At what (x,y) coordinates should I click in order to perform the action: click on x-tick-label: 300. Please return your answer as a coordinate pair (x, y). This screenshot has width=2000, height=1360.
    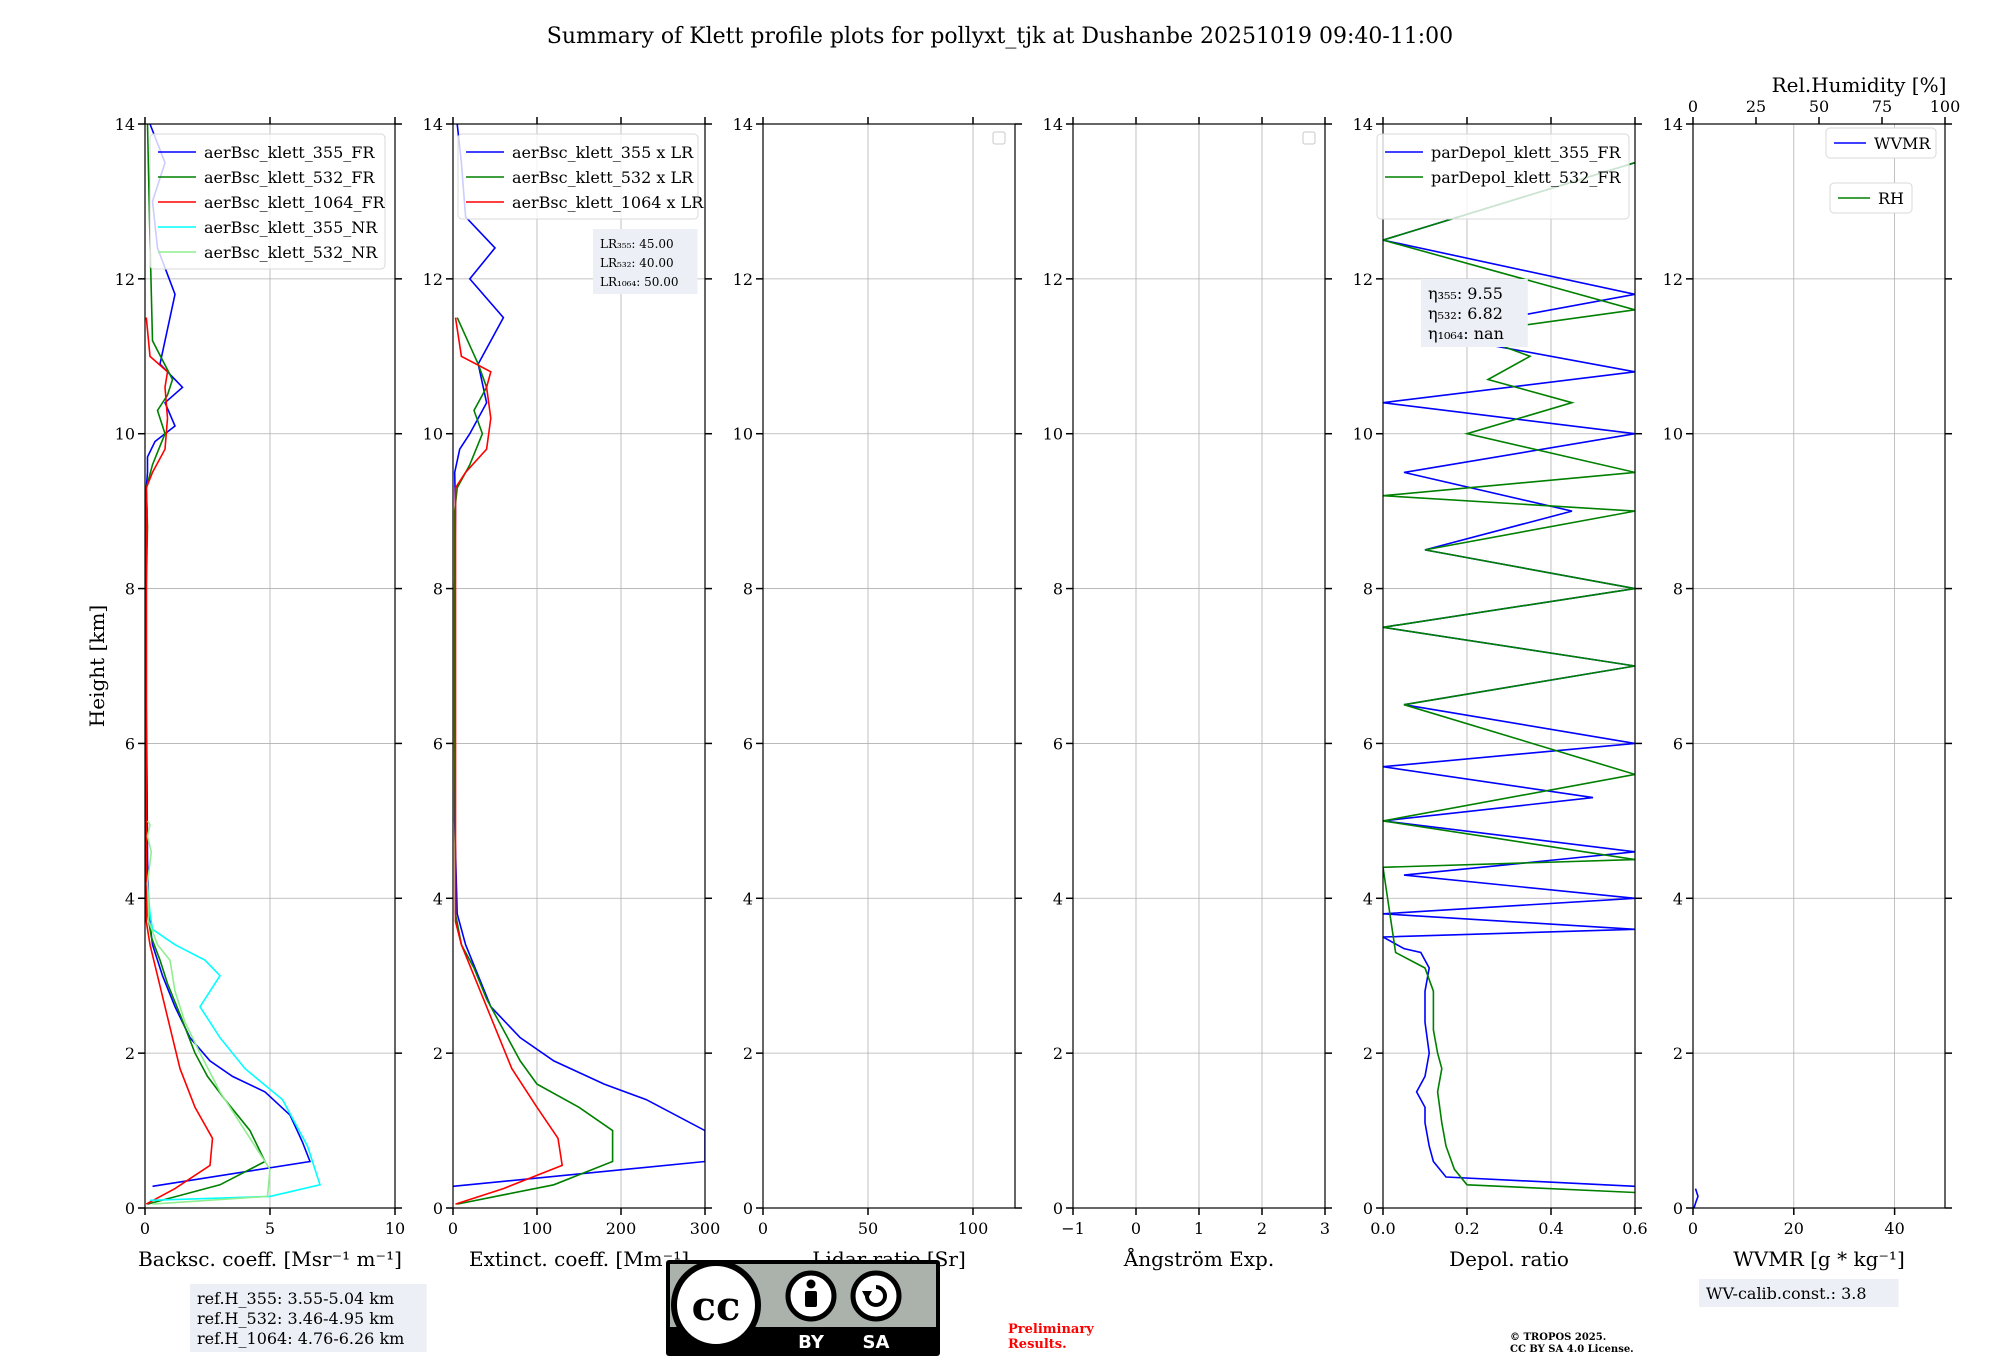
    Looking at the image, I should click on (705, 1228).